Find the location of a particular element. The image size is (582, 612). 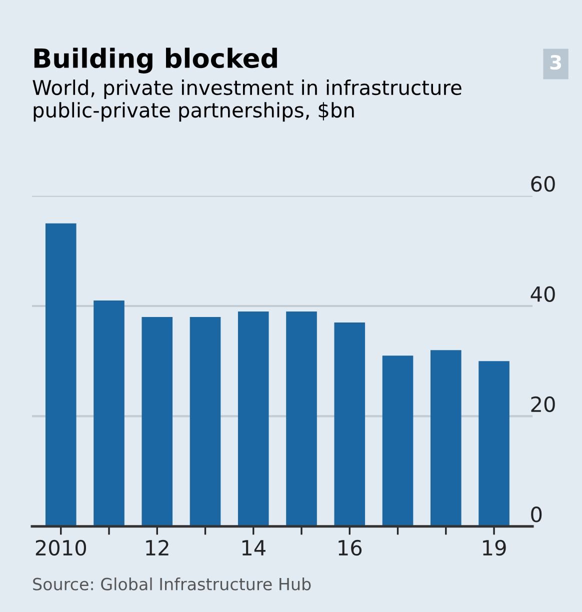

y-tick-label: 60 is located at coordinates (543, 184).